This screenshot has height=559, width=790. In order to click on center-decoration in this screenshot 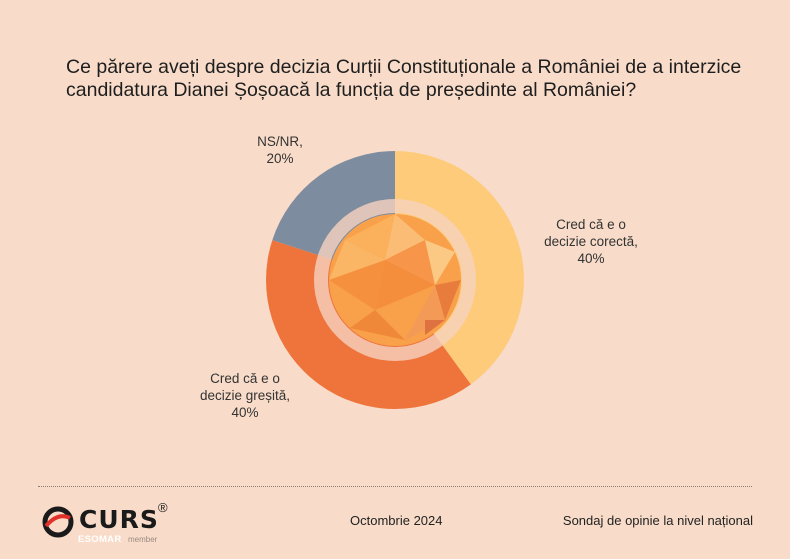, I will do `click(395, 280)`.